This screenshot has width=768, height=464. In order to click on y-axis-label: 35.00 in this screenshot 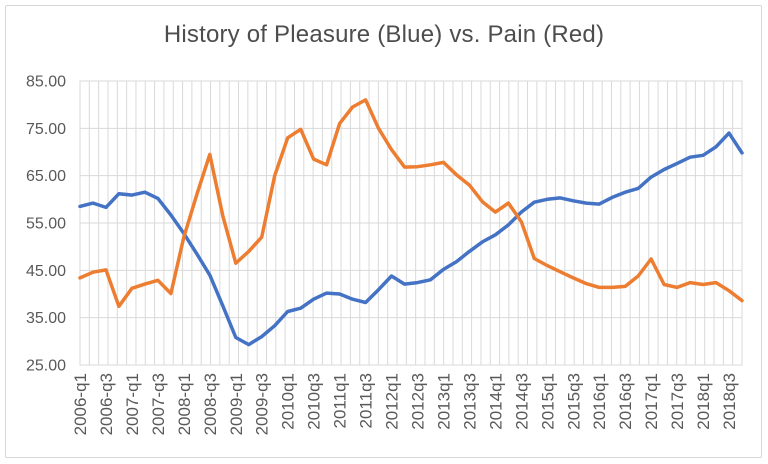, I will do `click(46, 318)`.